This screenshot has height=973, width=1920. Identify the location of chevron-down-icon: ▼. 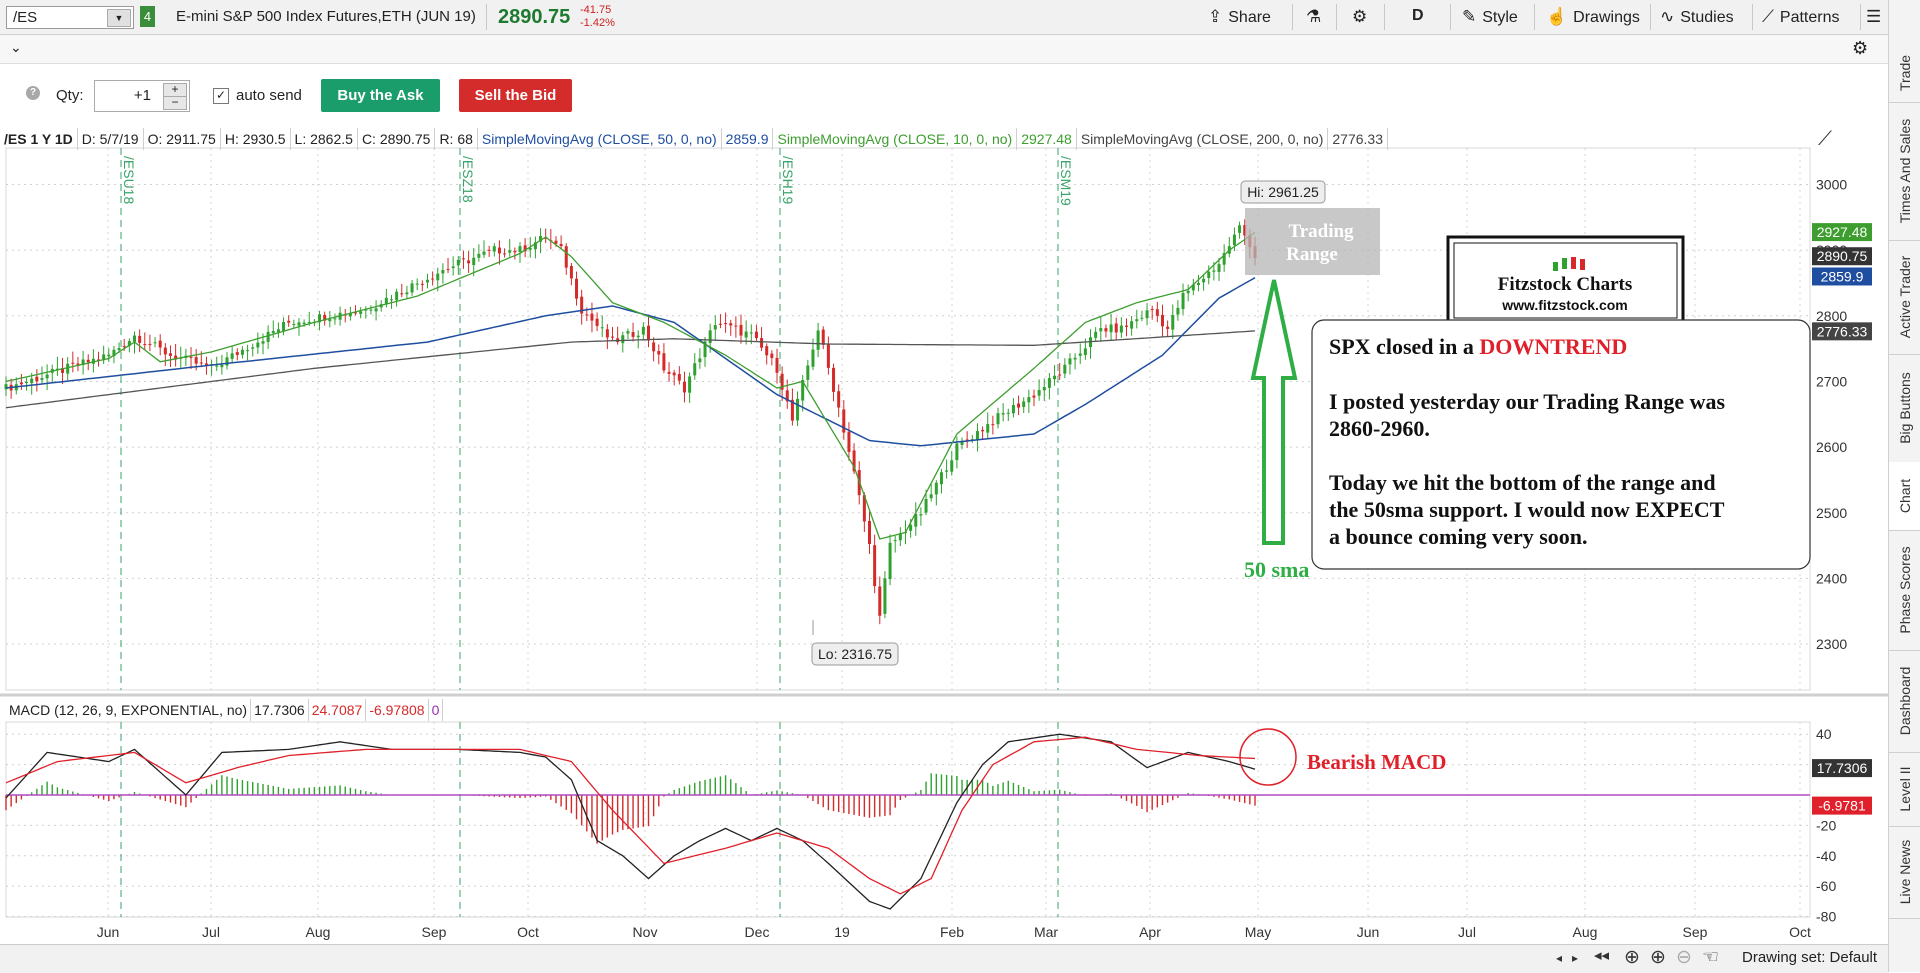
(119, 18).